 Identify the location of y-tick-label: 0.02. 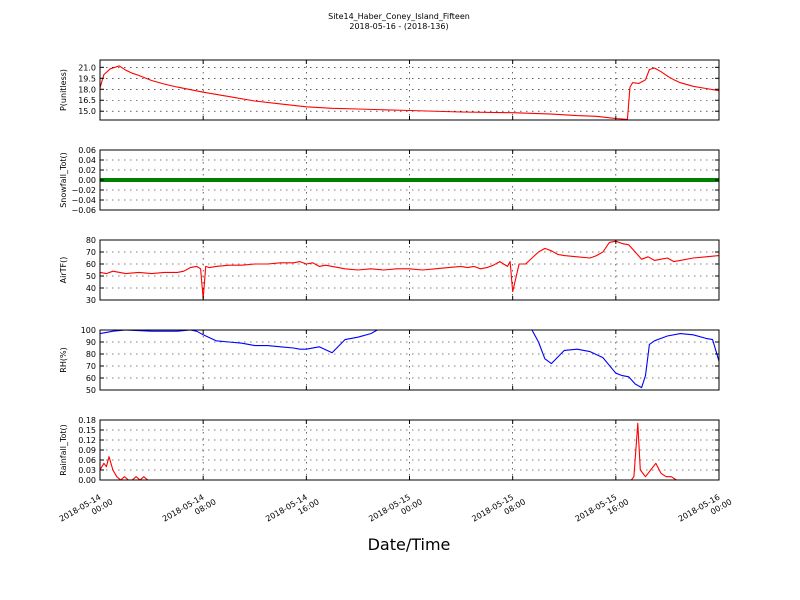
(87, 170).